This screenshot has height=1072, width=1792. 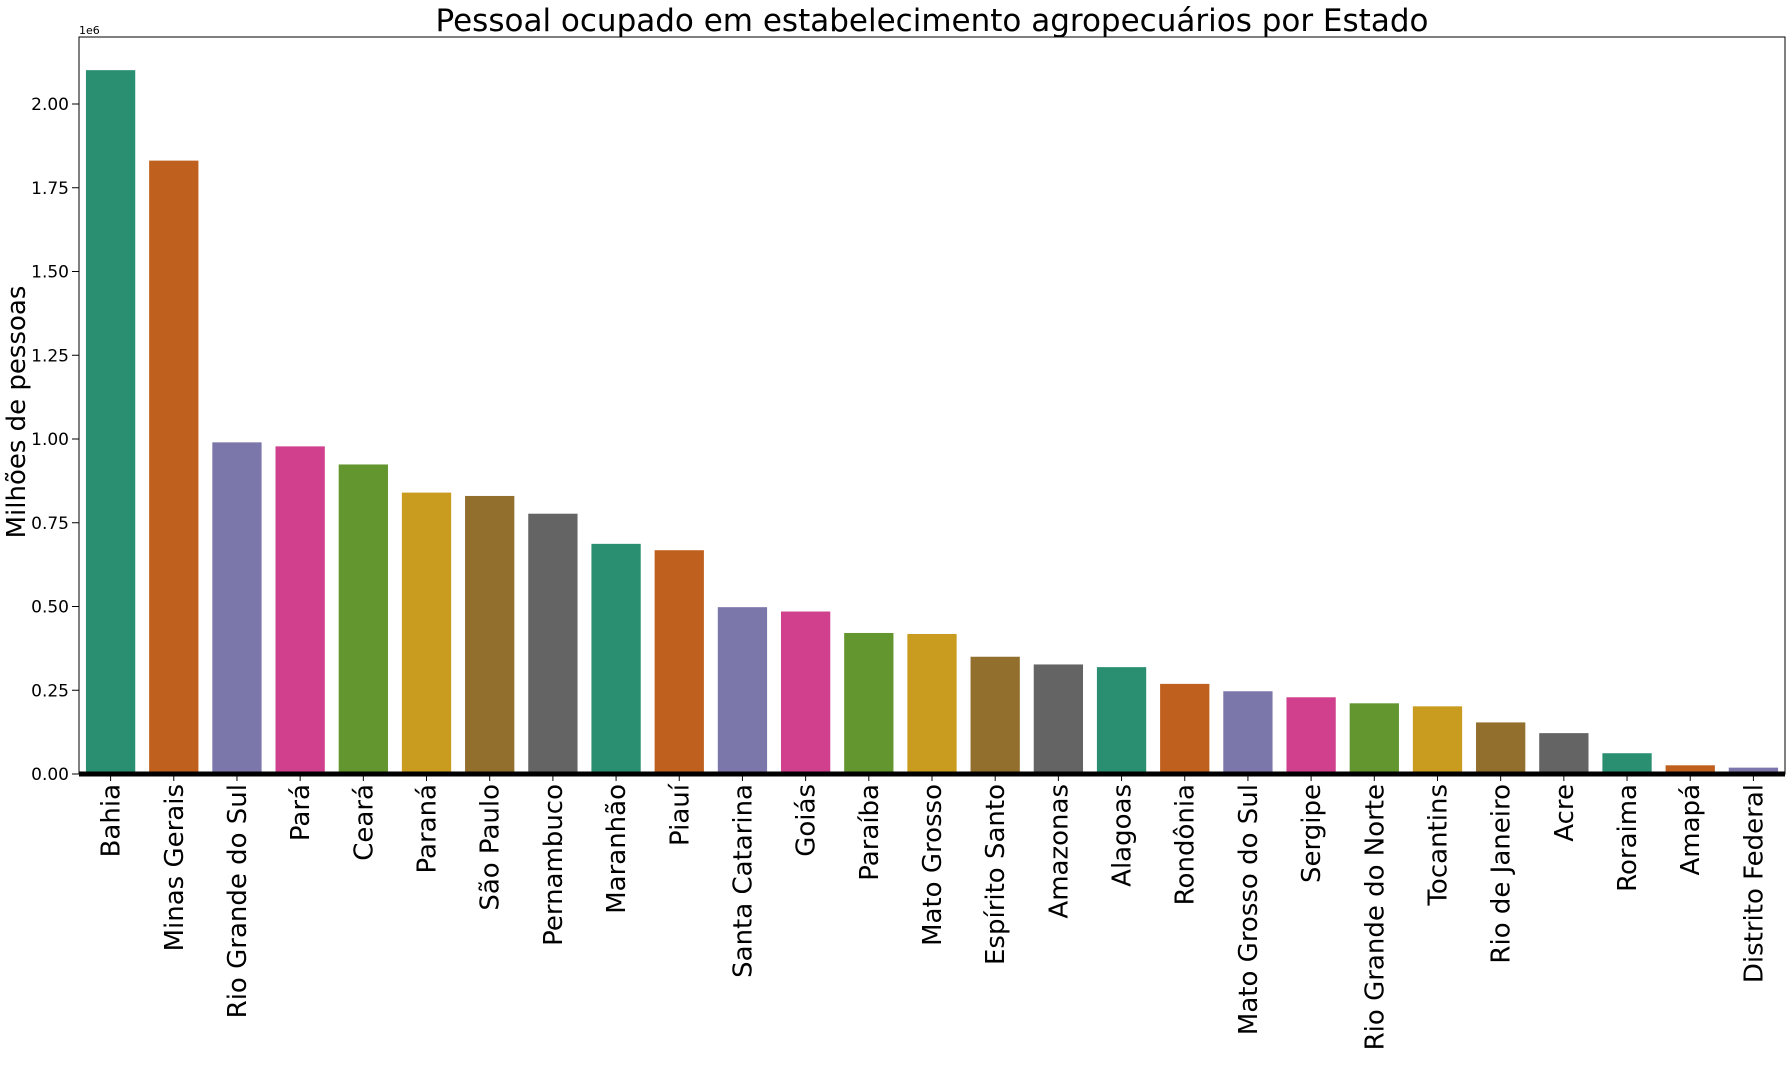 I want to click on y-axis-offset-label: 1e6, so click(x=89, y=30).